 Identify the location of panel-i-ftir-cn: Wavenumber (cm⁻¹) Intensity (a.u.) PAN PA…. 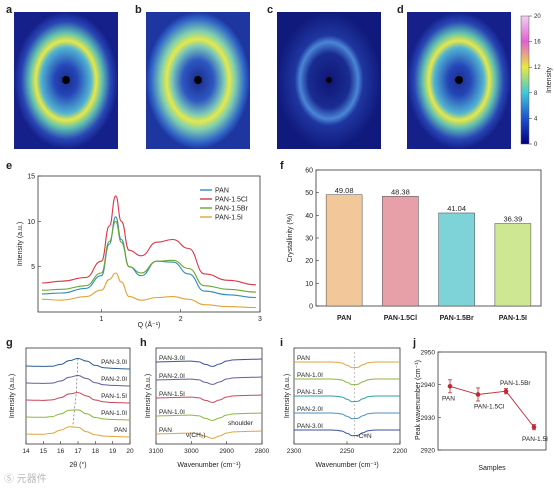
(346, 408).